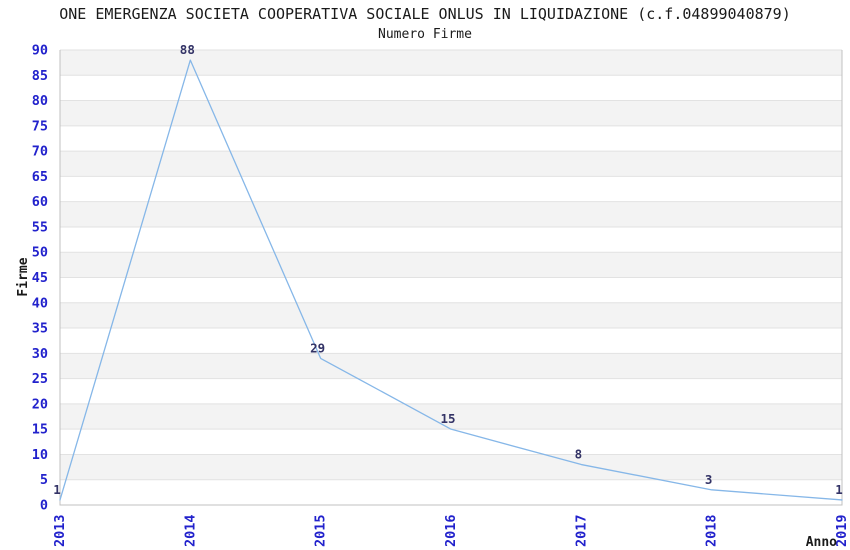  What do you see at coordinates (40, 202) in the screenshot?
I see `y-tick-label: 60` at bounding box center [40, 202].